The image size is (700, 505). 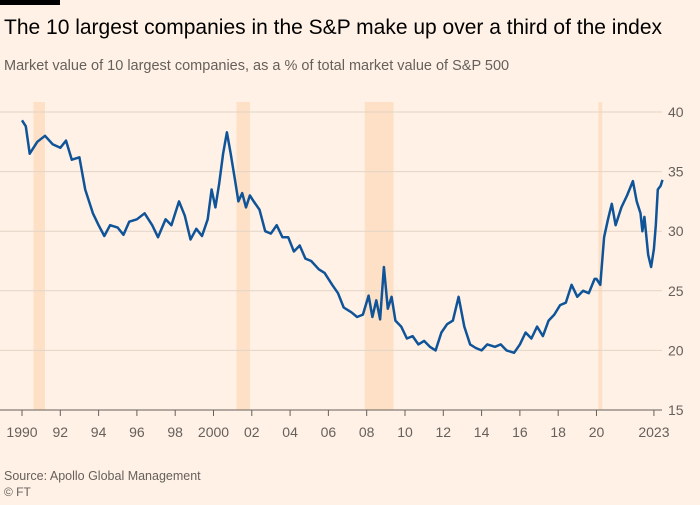 I want to click on x-tick-label: 20, so click(x=597, y=432).